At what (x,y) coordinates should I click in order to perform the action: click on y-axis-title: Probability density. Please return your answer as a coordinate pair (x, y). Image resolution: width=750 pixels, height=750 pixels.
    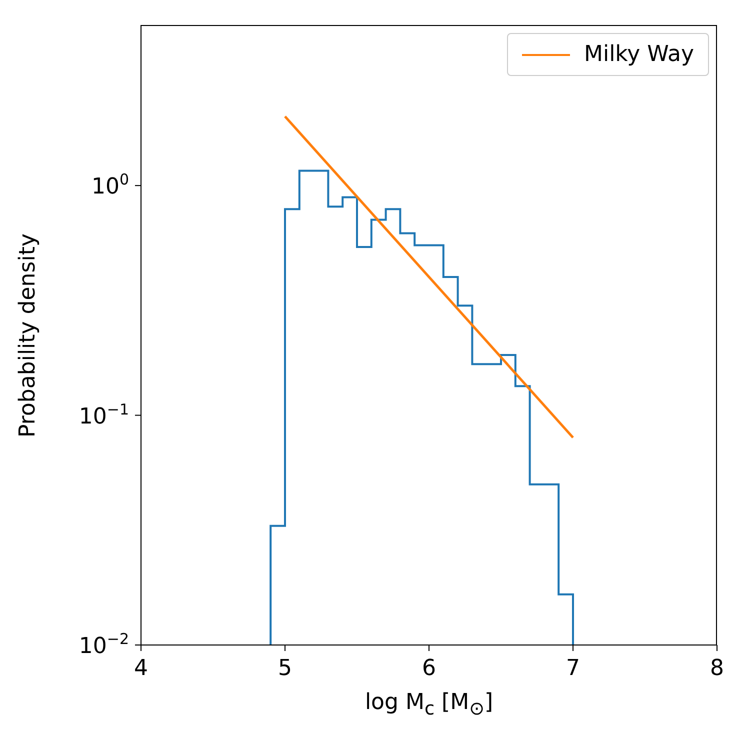
    Looking at the image, I should click on (28, 335).